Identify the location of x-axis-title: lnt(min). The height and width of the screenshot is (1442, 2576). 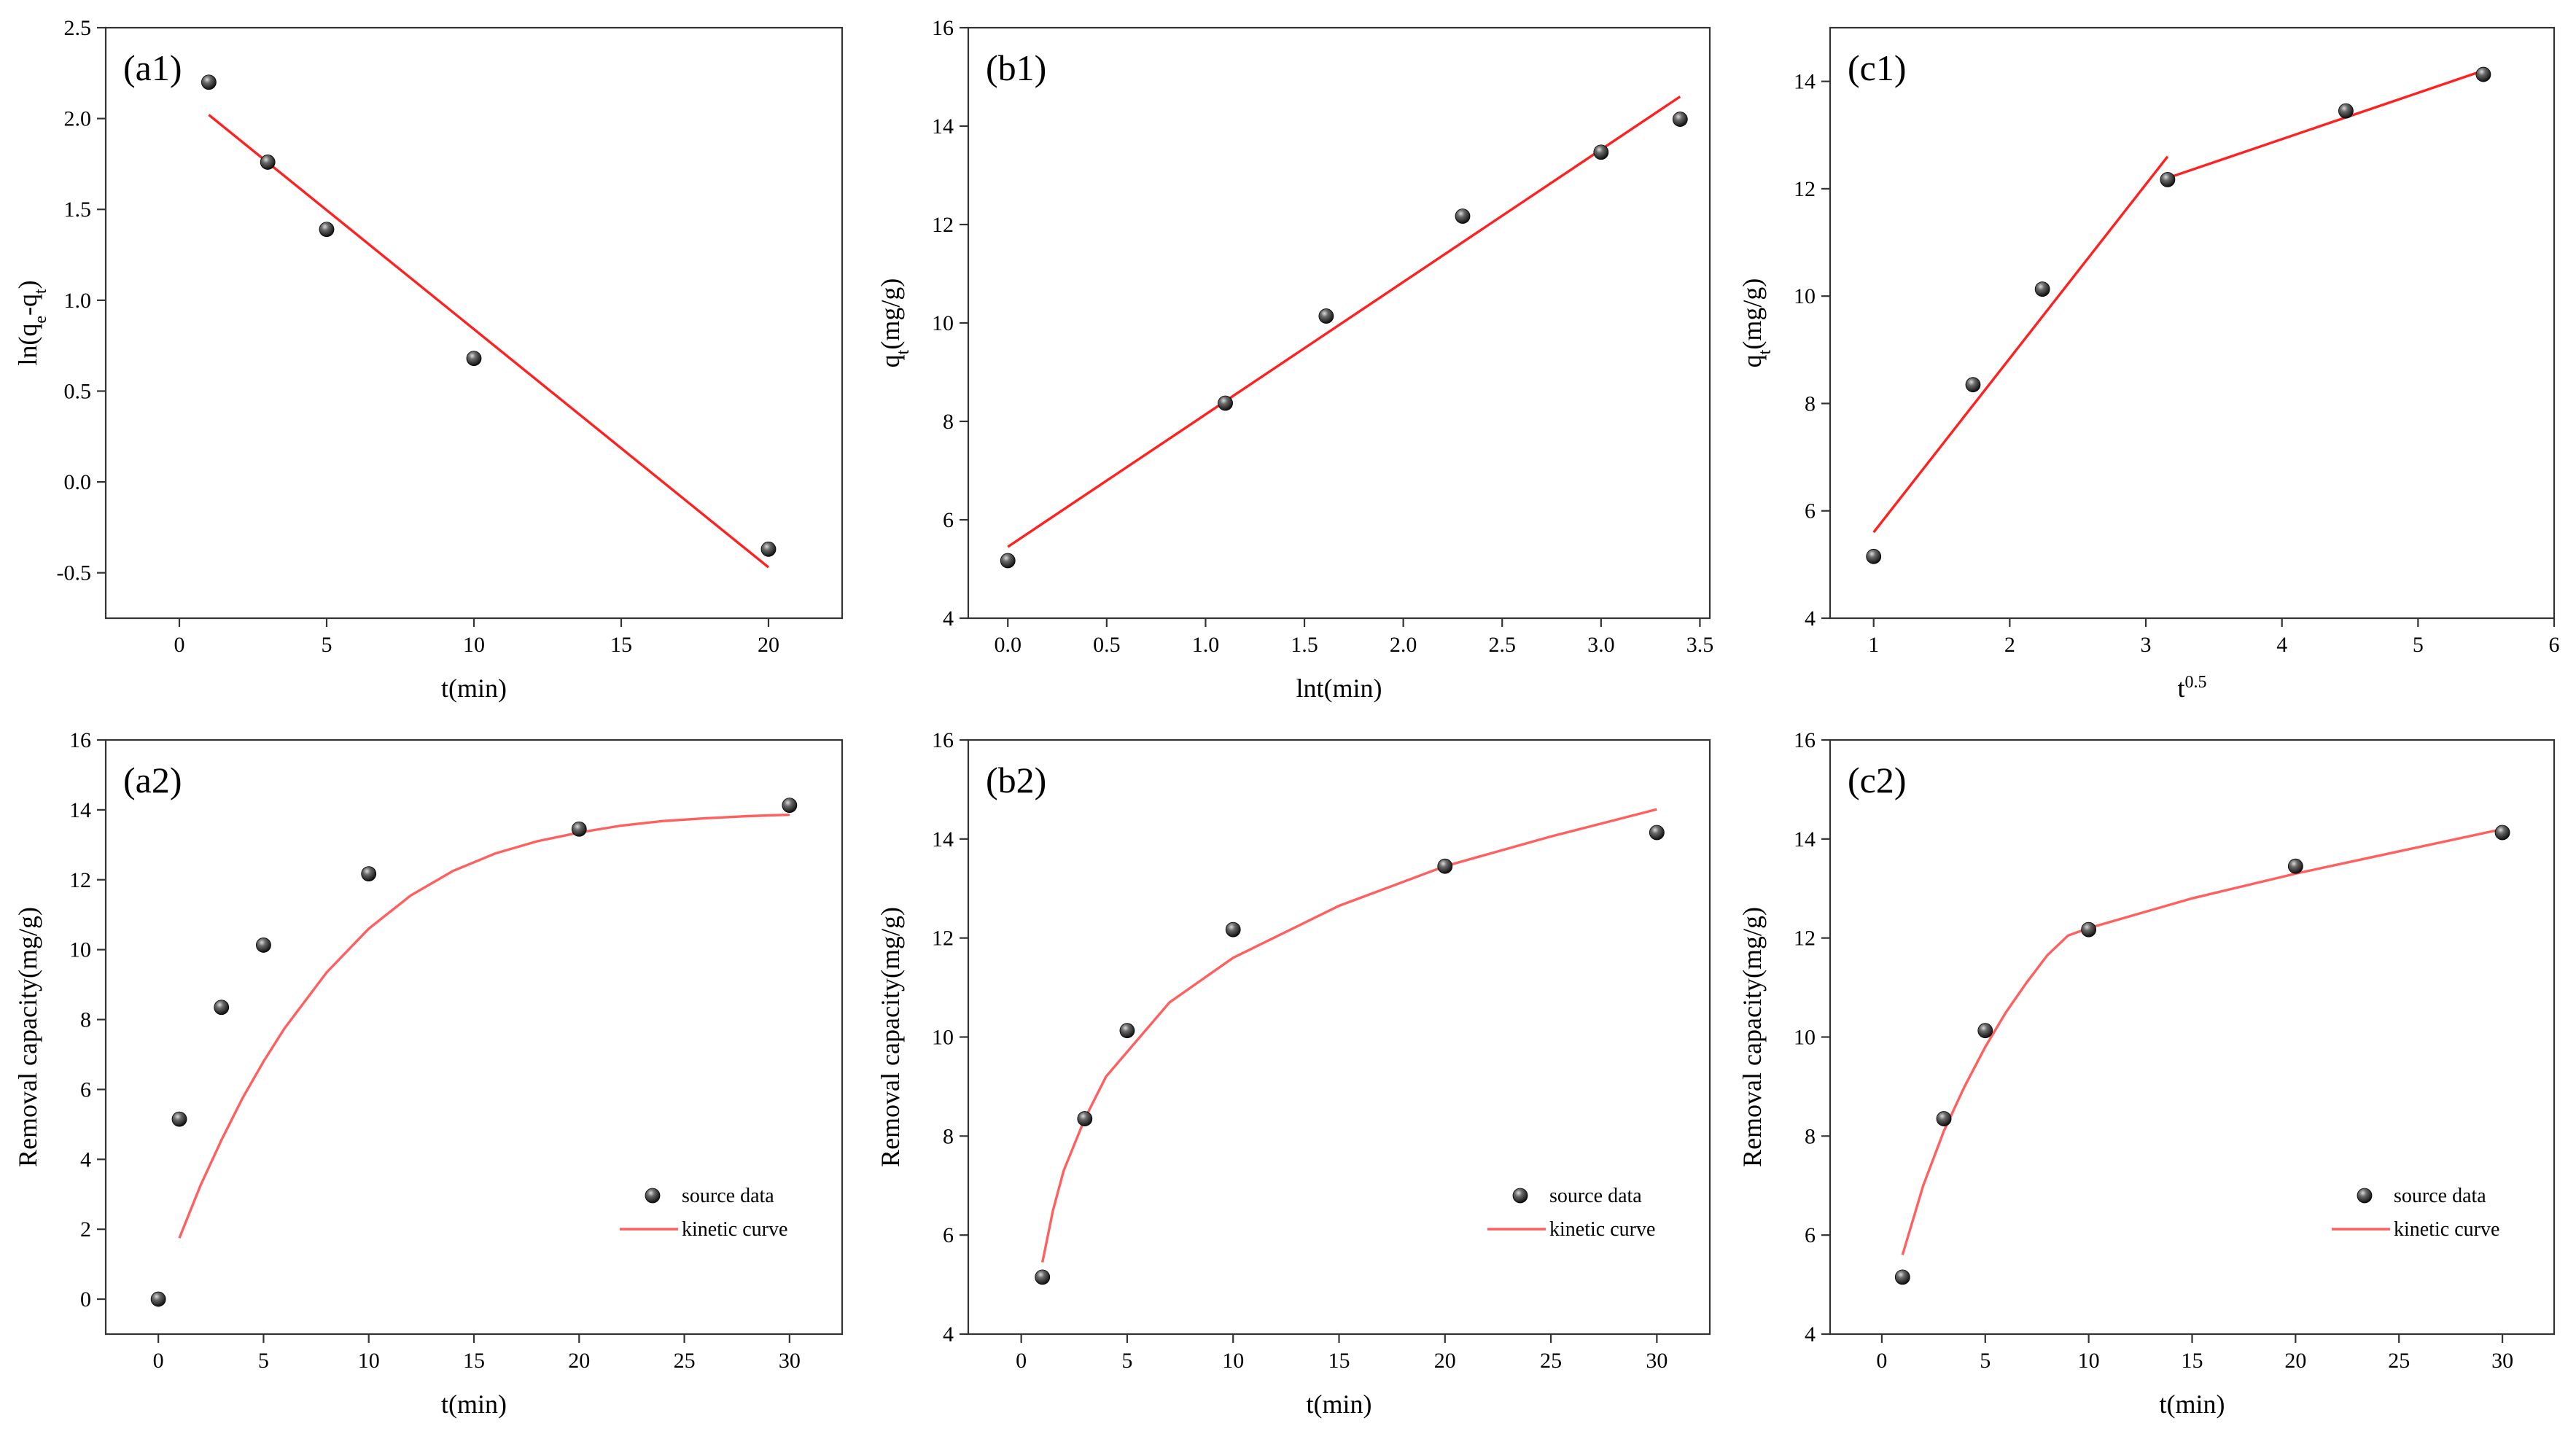
(1339, 688).